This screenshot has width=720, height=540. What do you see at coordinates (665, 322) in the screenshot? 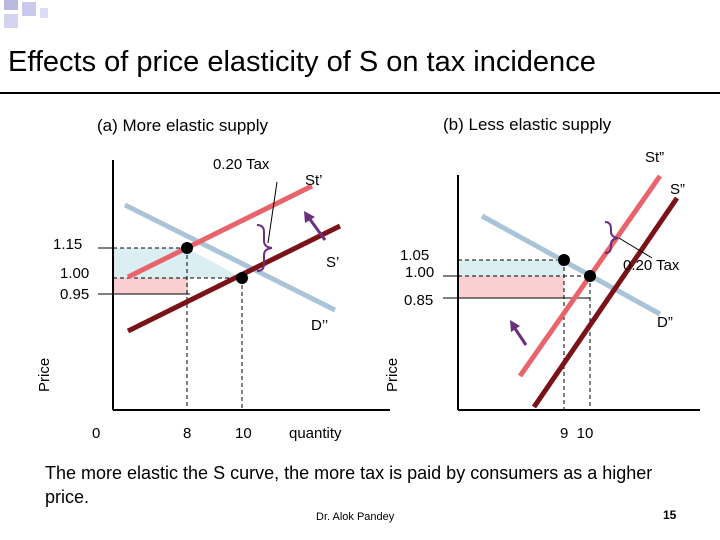
I see `panel-b-demand-label: D”` at bounding box center [665, 322].